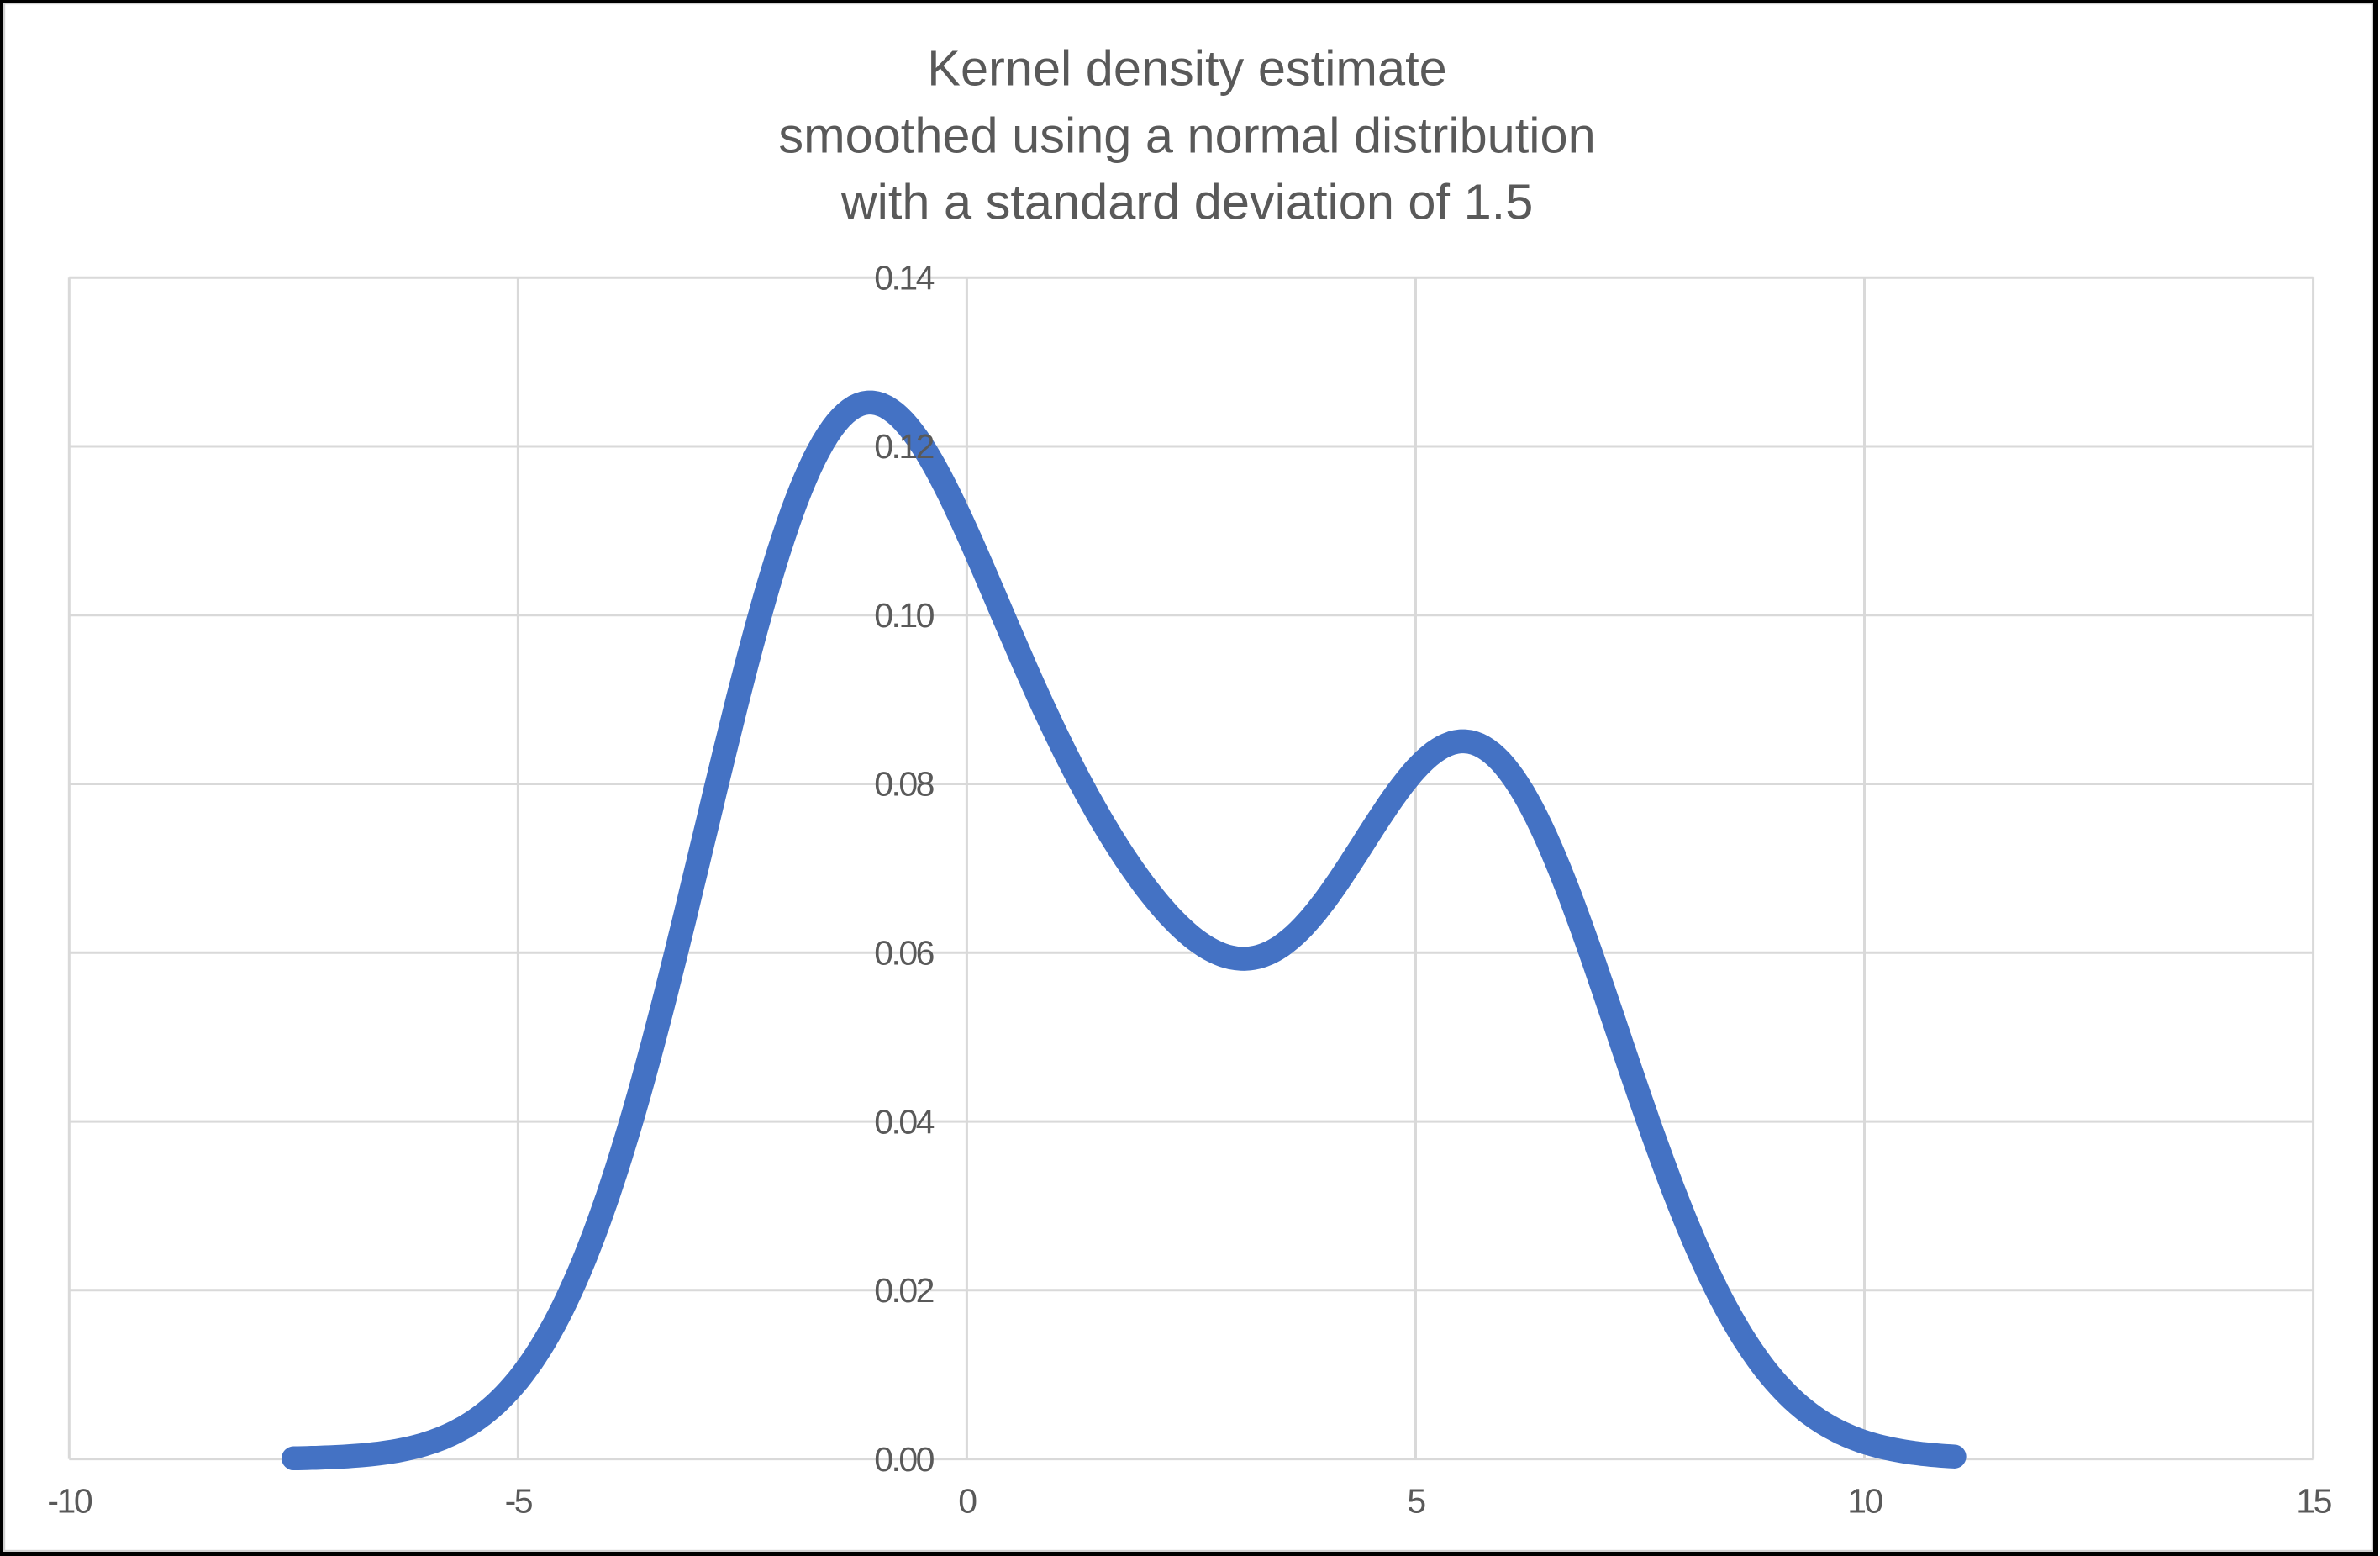 The width and height of the screenshot is (2380, 1556). Describe the element at coordinates (904, 785) in the screenshot. I see `svg-text: 0.08` at that location.